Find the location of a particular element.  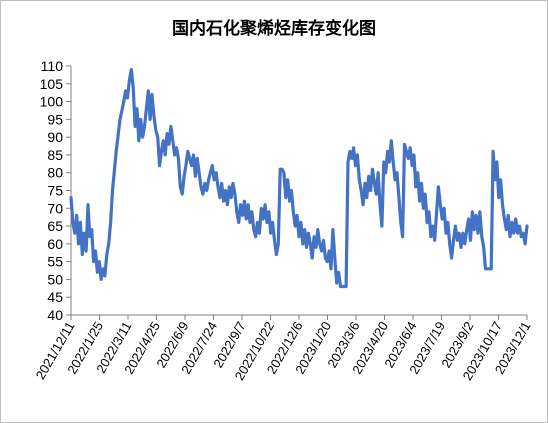

y-tick-label: 50 is located at coordinates (55, 279).